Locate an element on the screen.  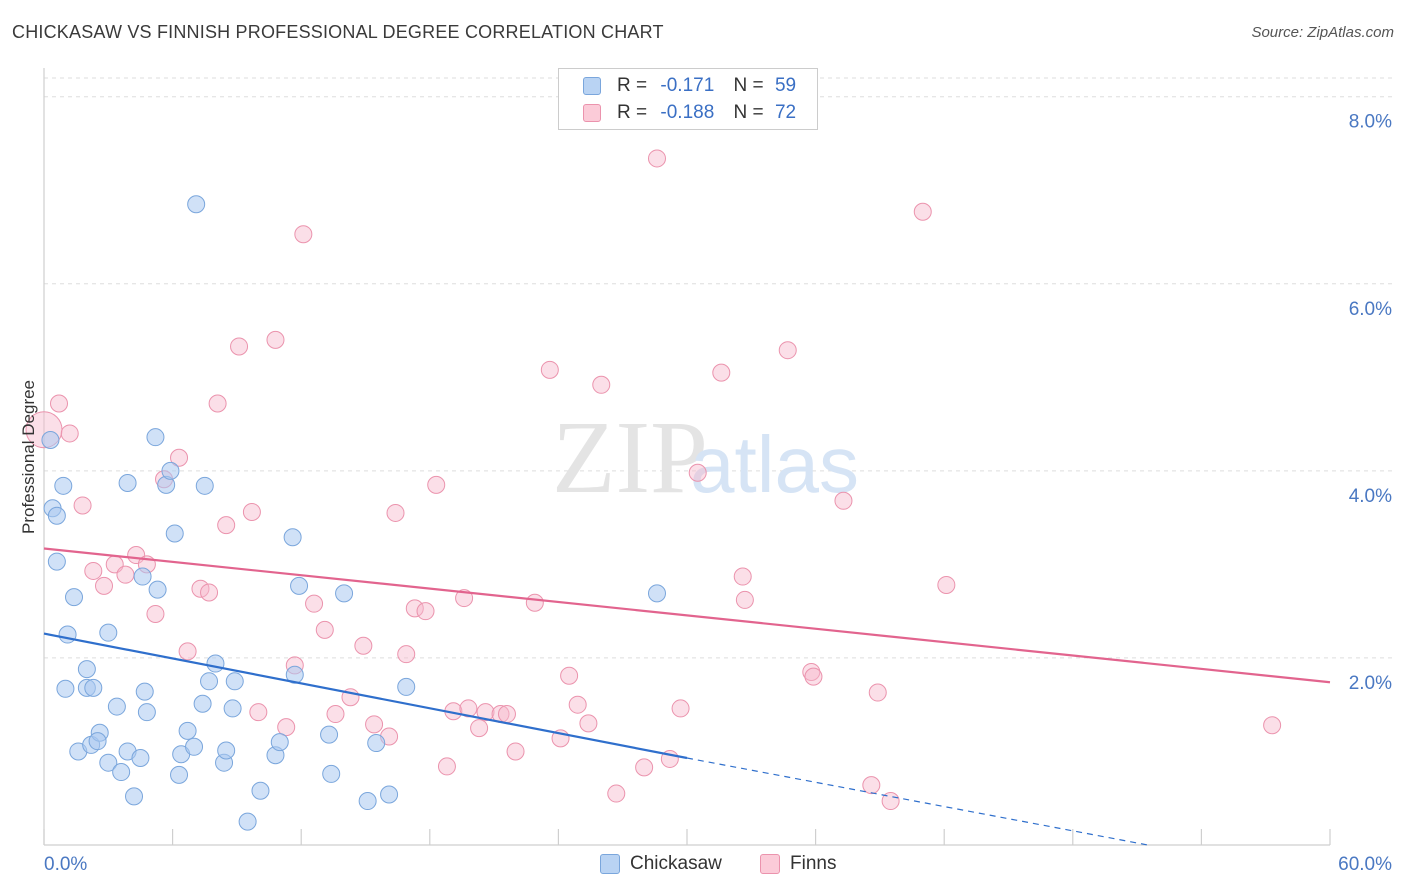
chickasaw-swatch is located at coordinates (592, 86).